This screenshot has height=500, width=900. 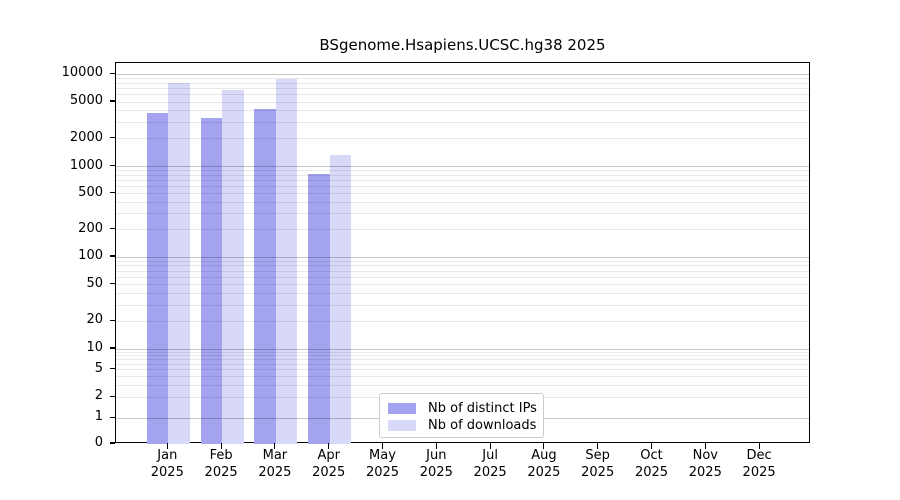 I want to click on bar-downloads-jan, so click(x=179, y=263).